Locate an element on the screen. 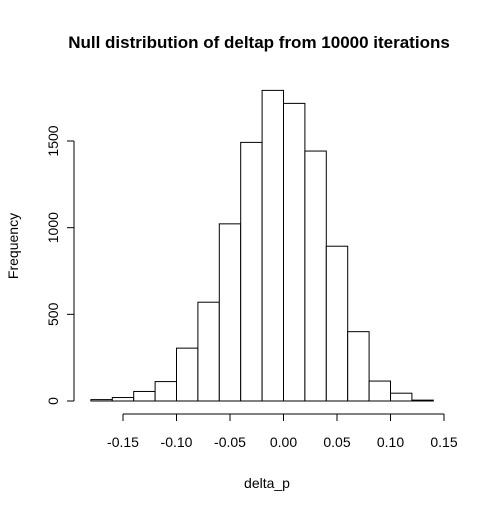 This screenshot has width=490, height=512. y-tick-label: 0 is located at coordinates (53, 401).